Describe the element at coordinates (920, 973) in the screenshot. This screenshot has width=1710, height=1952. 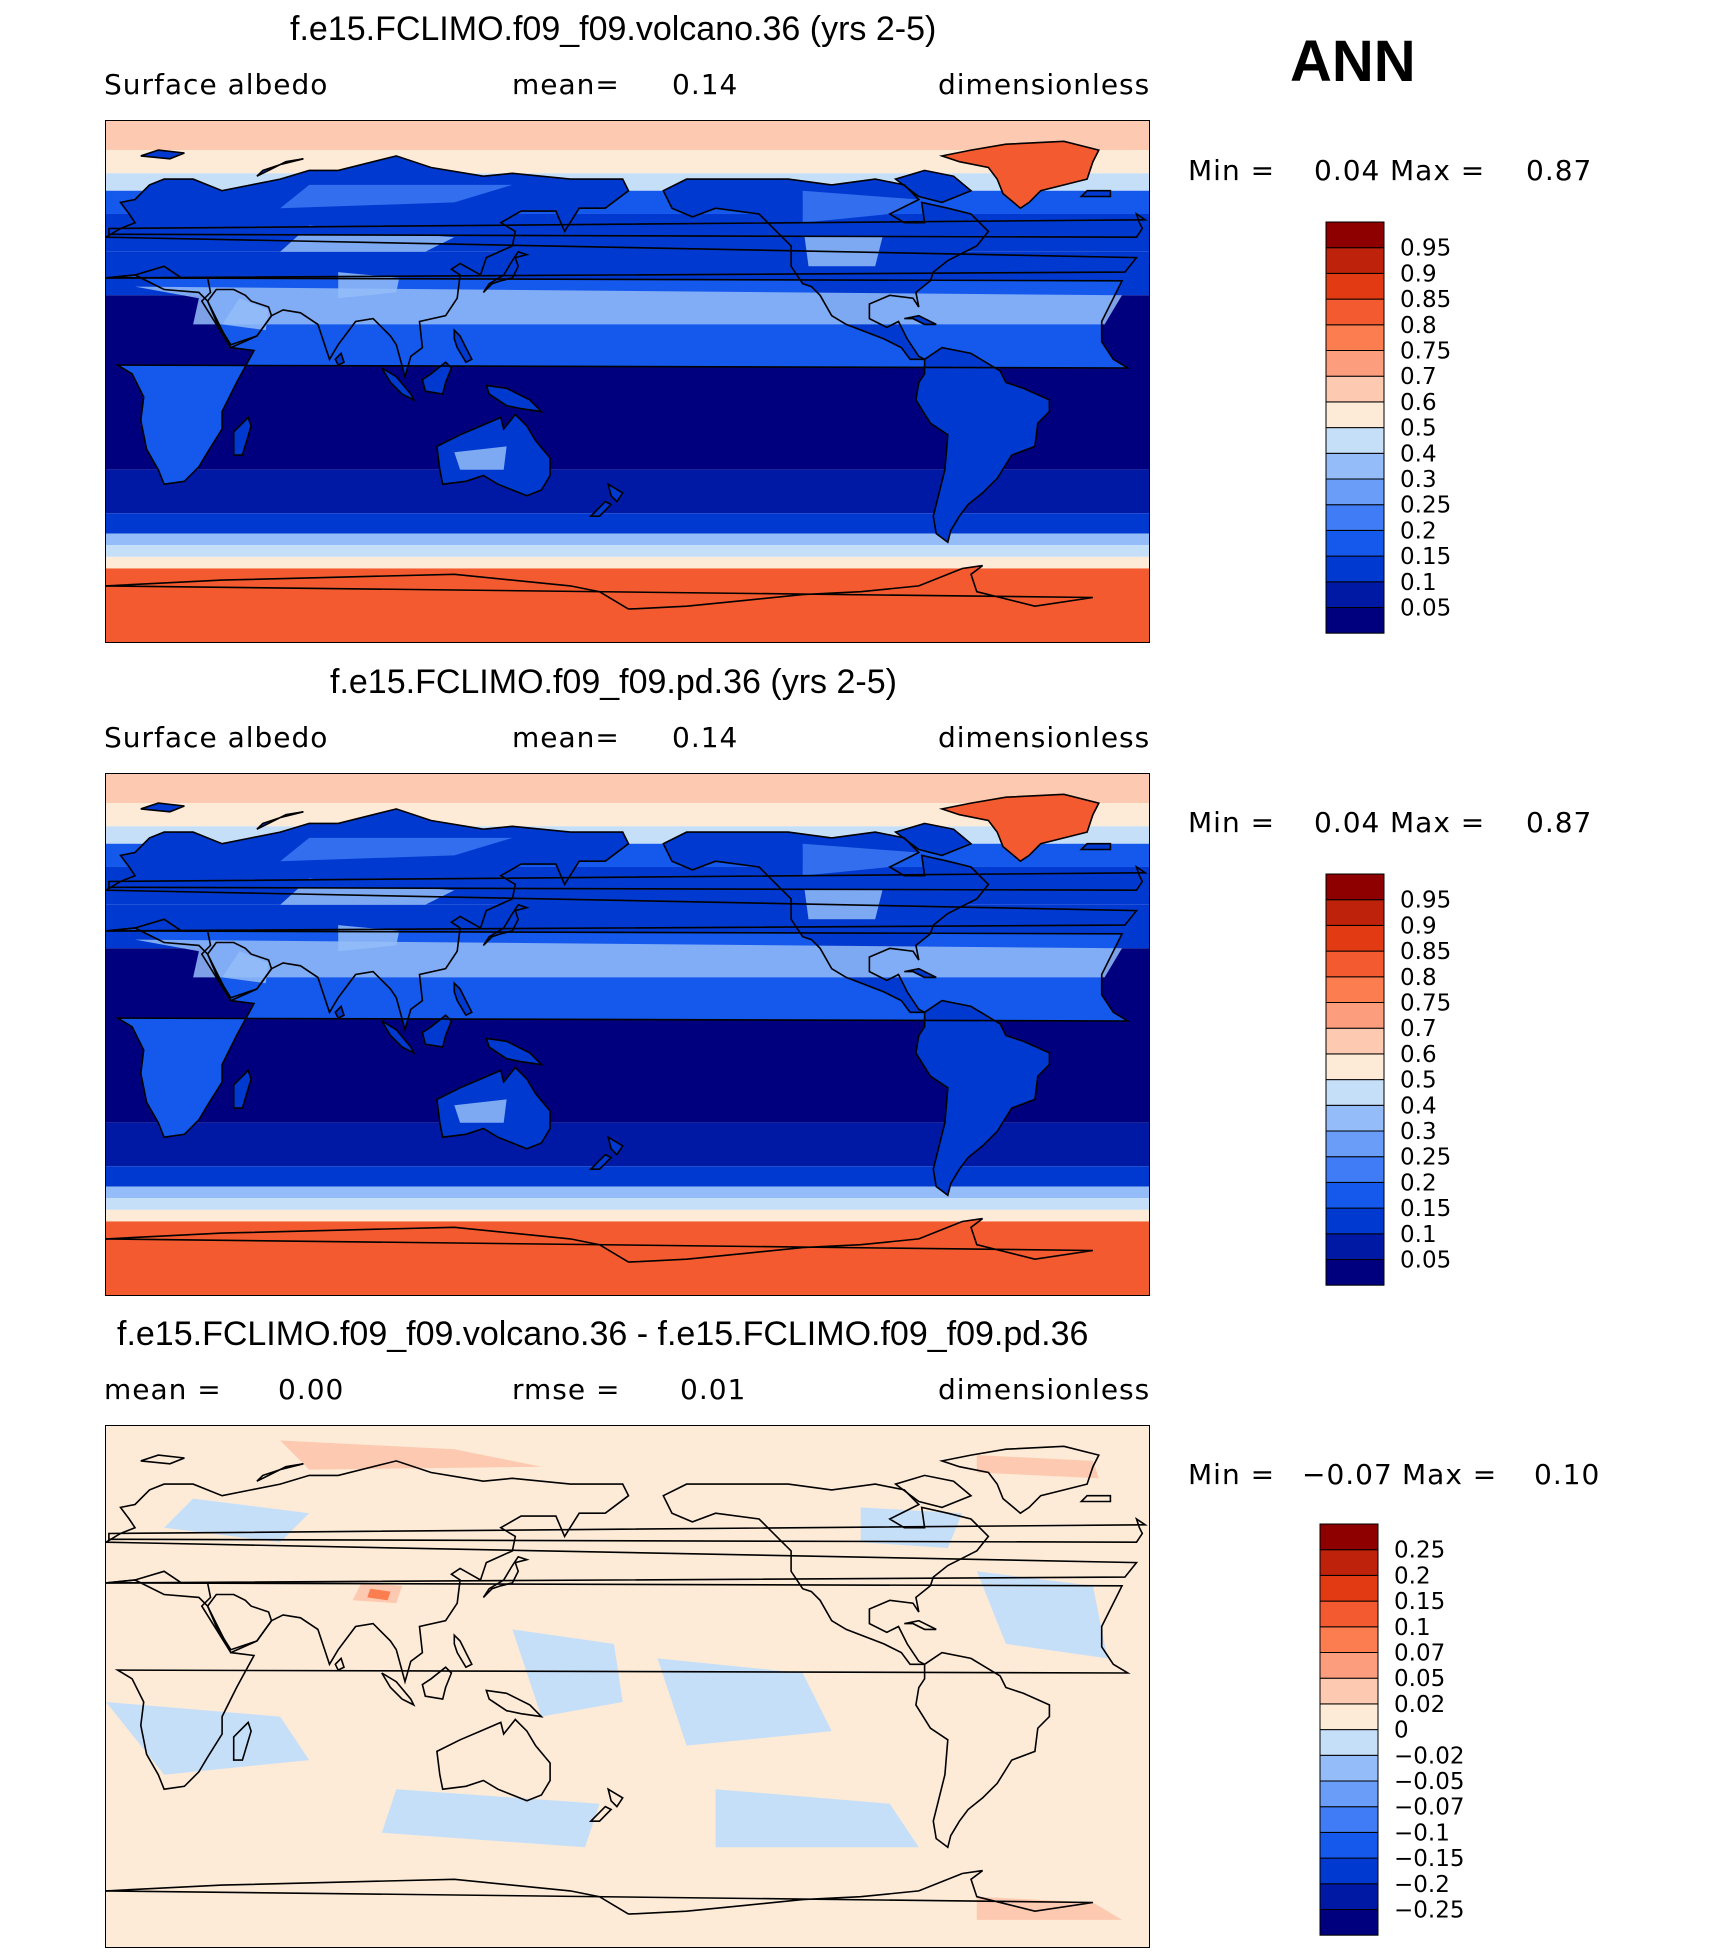
I see `panel-2-coastline-cuba` at that location.